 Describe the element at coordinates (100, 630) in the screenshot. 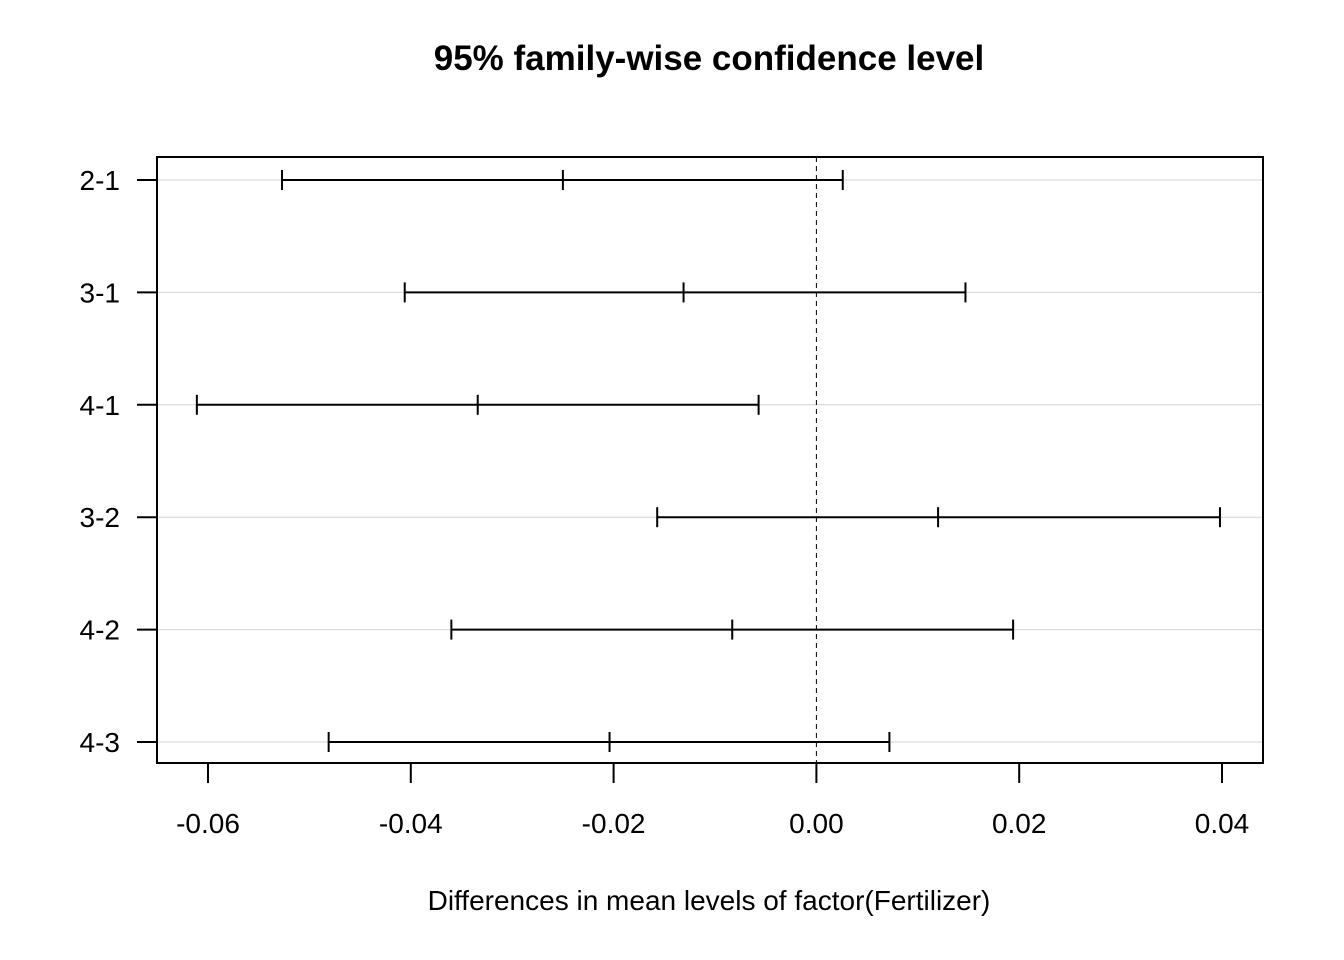

I see `y-tick-label: 4-2` at that location.